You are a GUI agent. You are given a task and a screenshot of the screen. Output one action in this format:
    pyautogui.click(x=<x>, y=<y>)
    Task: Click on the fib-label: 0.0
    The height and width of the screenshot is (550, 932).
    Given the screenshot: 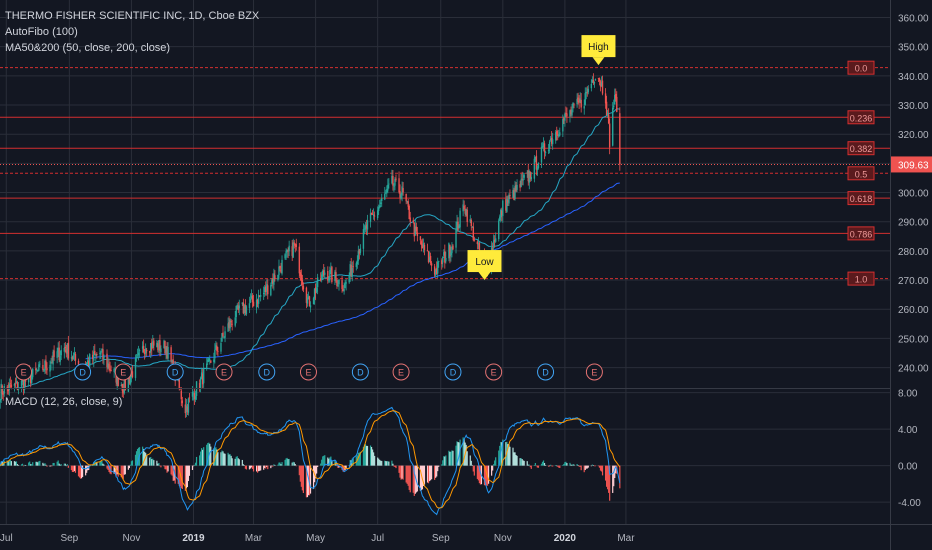 What is the action you would take?
    pyautogui.click(x=861, y=69)
    